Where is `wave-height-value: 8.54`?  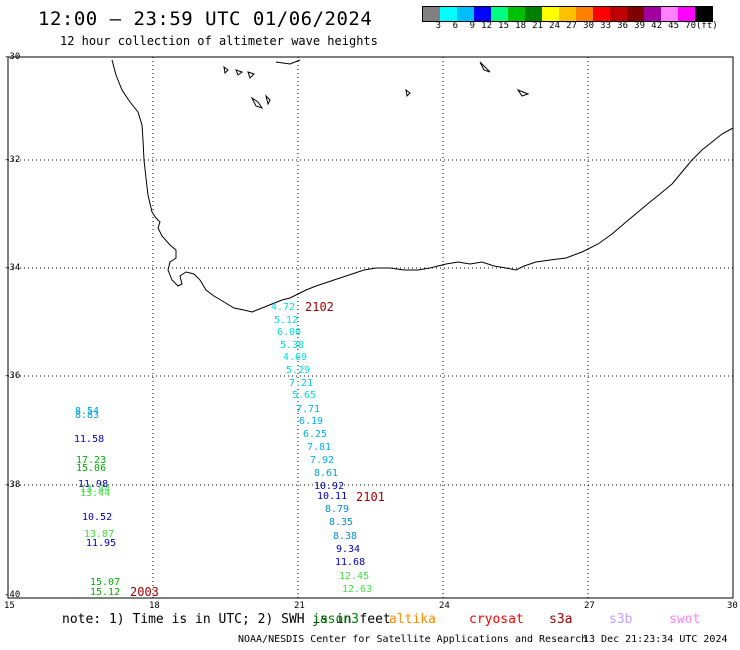 wave-height-value: 8.54 is located at coordinates (87, 411).